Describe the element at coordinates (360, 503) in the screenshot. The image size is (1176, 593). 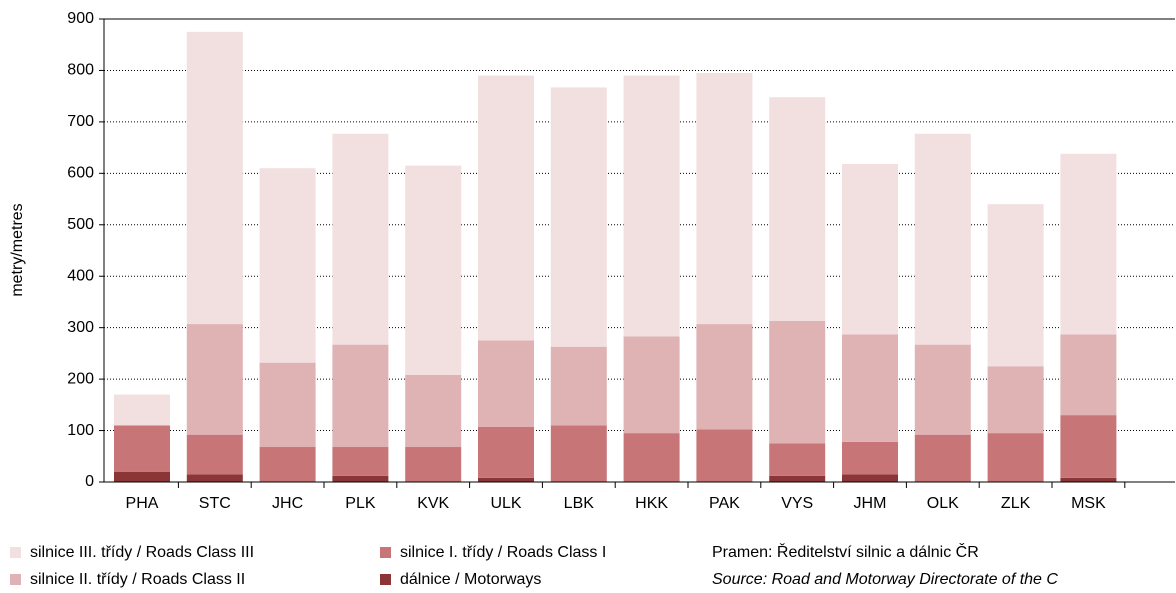
I see `x-tick-label: PLK` at that location.